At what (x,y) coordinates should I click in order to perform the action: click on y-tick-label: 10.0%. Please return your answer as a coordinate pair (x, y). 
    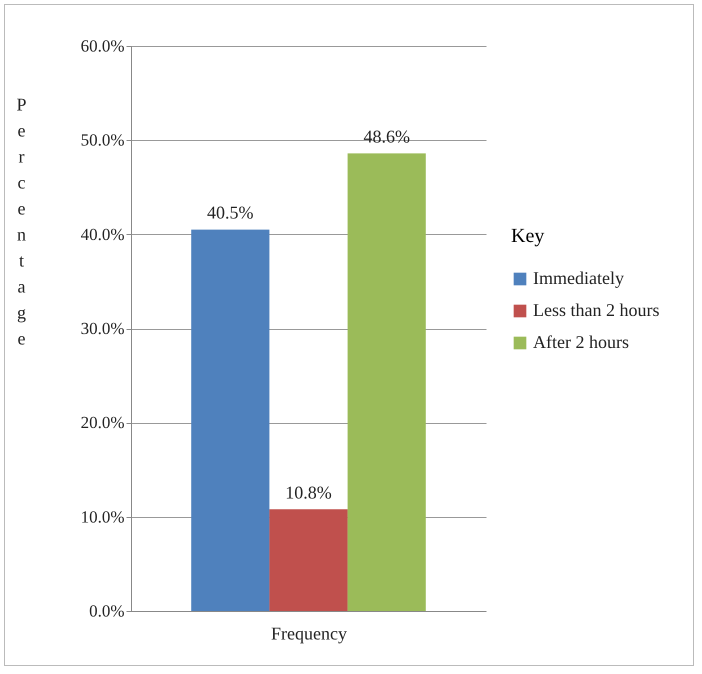
    Looking at the image, I should click on (102, 516).